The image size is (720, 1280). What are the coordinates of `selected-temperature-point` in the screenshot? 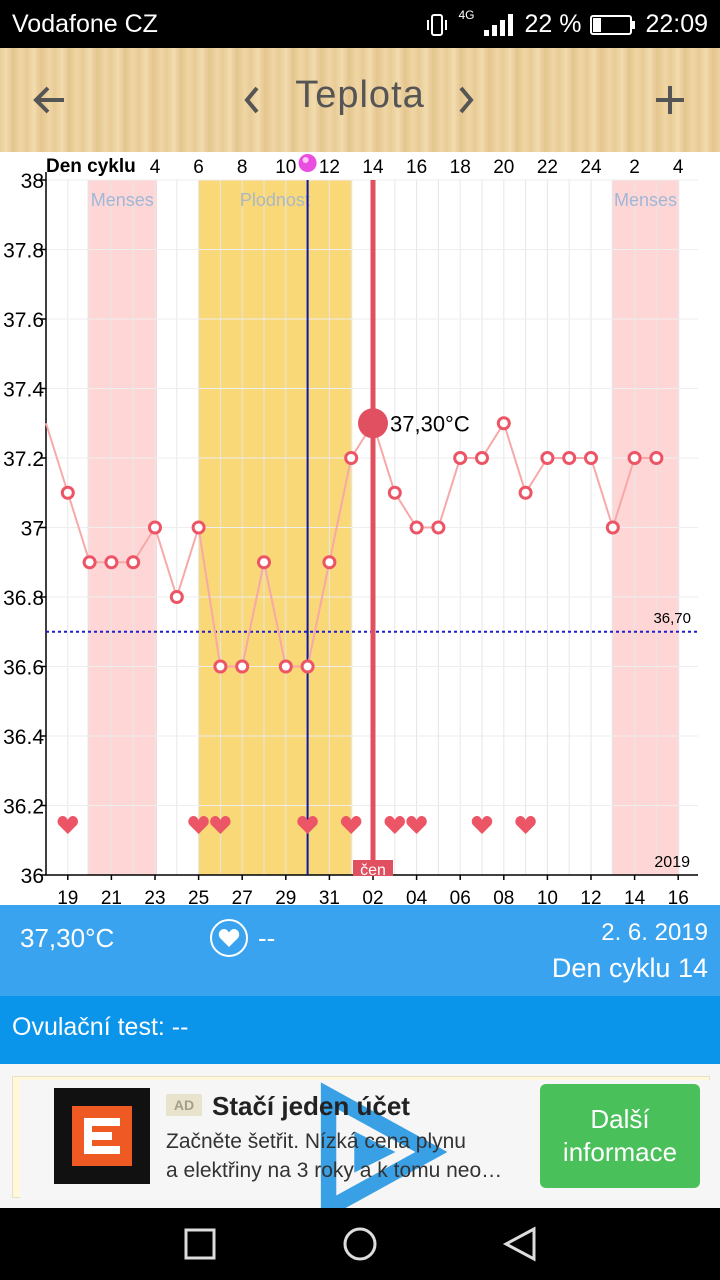 It's located at (373, 423).